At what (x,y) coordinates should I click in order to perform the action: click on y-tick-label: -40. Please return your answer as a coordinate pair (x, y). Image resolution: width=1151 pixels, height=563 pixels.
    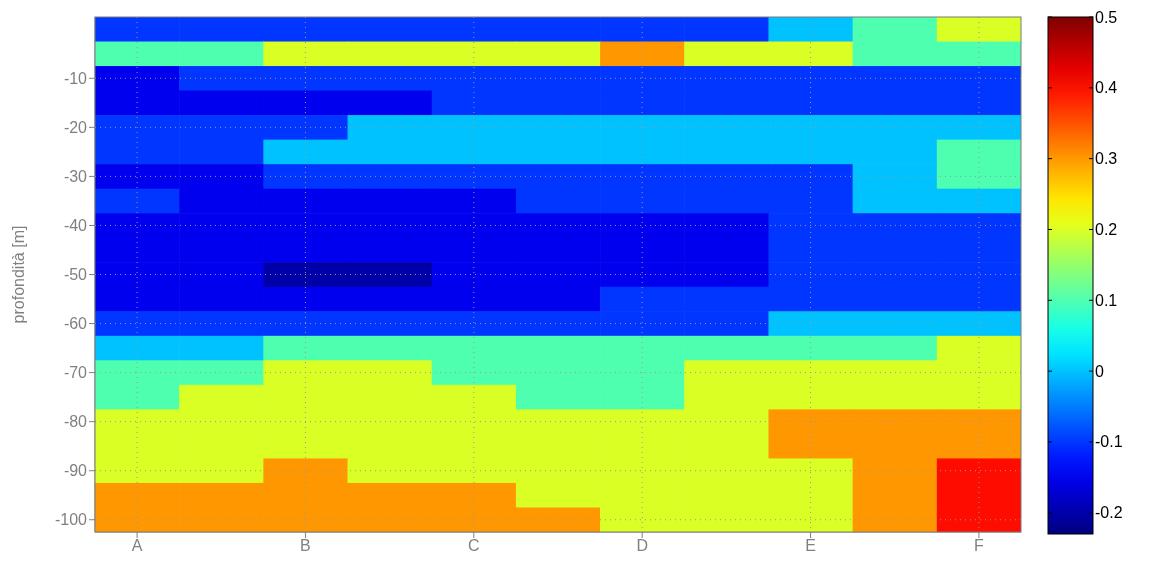
    Looking at the image, I should click on (75, 226).